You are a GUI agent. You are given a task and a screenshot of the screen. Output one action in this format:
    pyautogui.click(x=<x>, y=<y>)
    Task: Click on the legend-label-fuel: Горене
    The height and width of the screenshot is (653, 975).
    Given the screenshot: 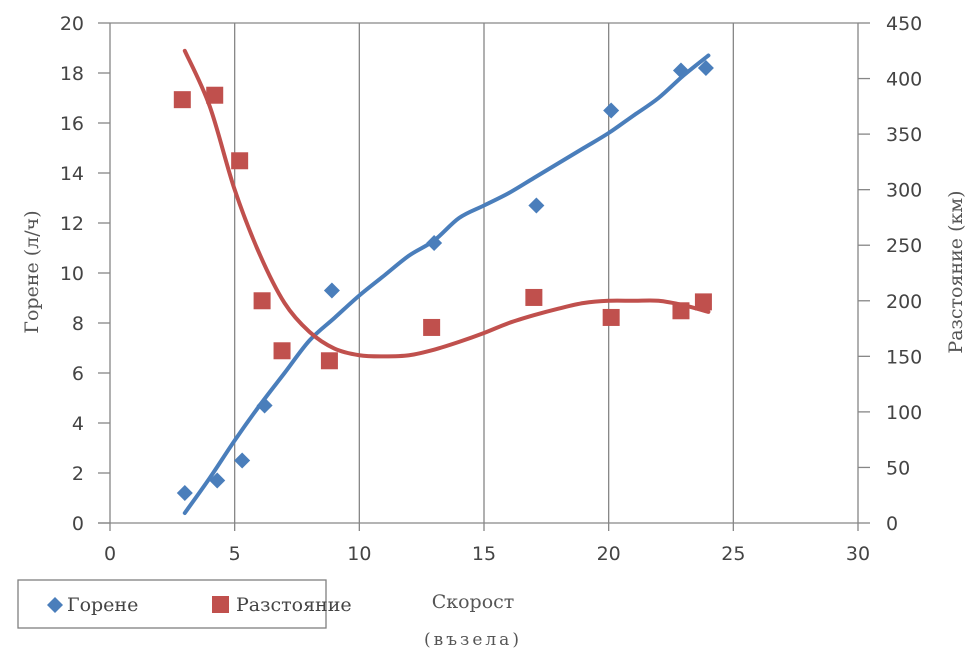 What is the action you would take?
    pyautogui.click(x=102, y=605)
    